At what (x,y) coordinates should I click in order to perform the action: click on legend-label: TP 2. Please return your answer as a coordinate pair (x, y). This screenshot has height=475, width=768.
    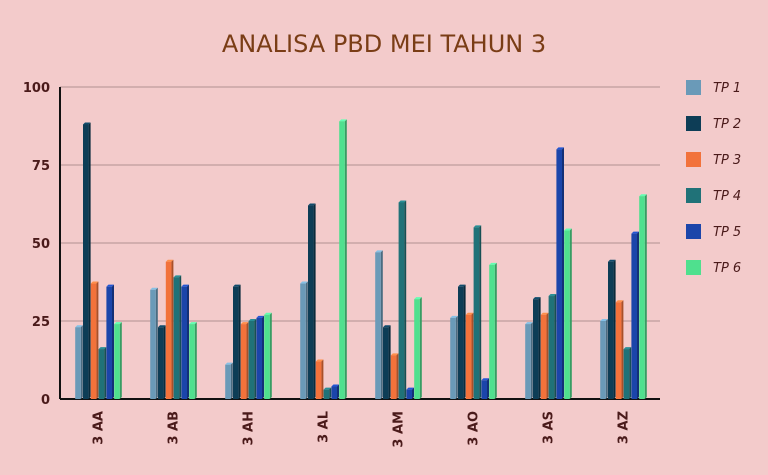
    Looking at the image, I should click on (727, 124).